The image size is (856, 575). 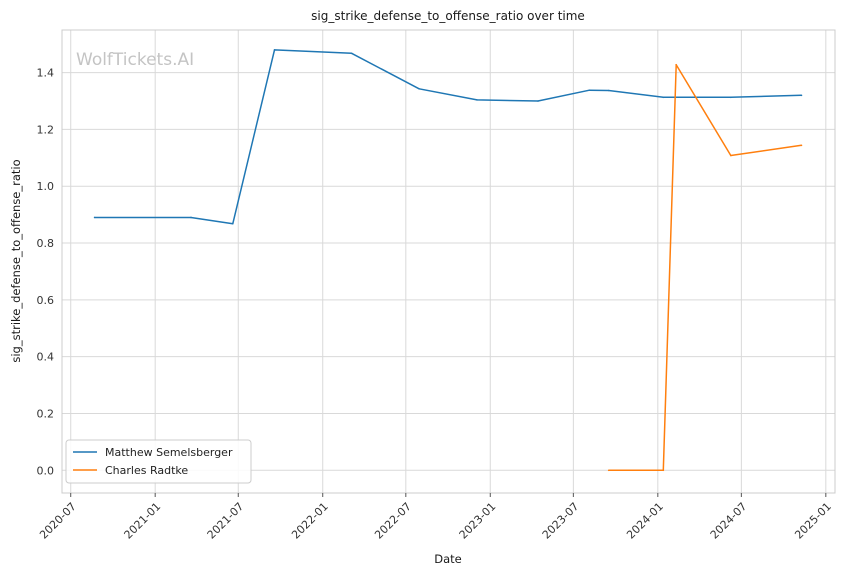 I want to click on x-tick-label: 2022-07, so click(x=393, y=521).